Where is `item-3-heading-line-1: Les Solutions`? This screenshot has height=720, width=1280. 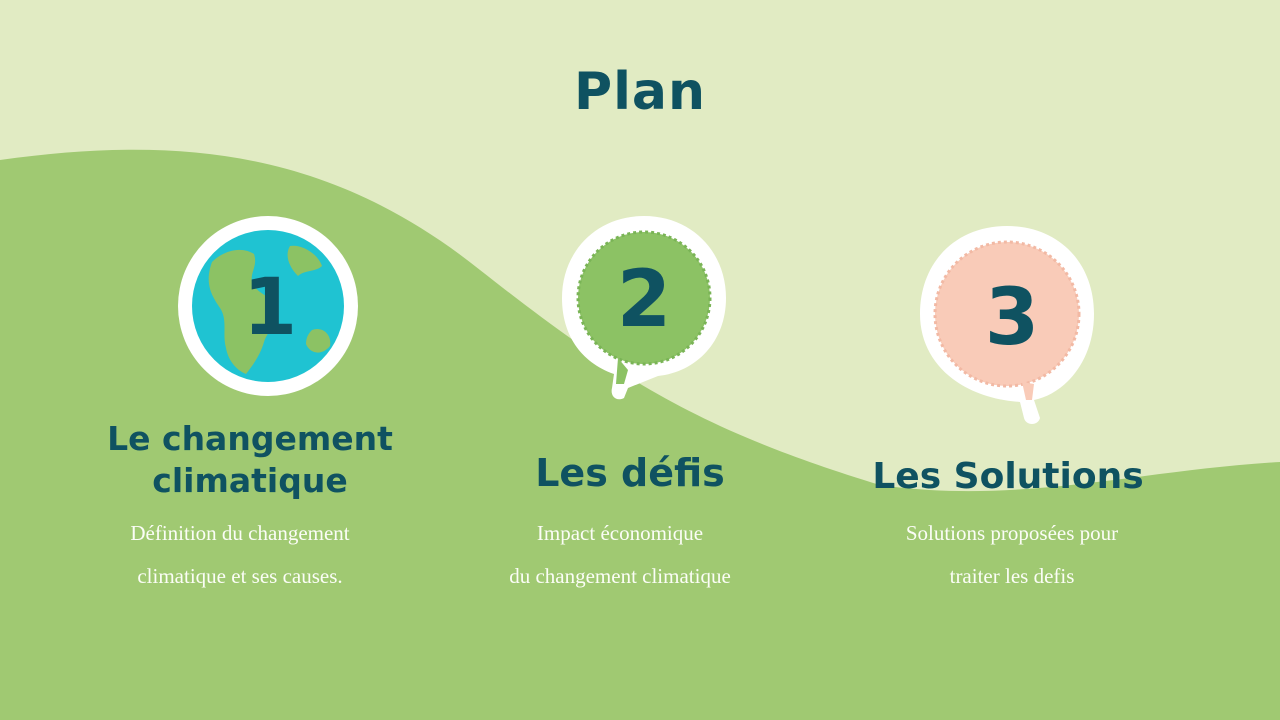
item-3-heading-line-1: Les Solutions is located at coordinates (1008, 476).